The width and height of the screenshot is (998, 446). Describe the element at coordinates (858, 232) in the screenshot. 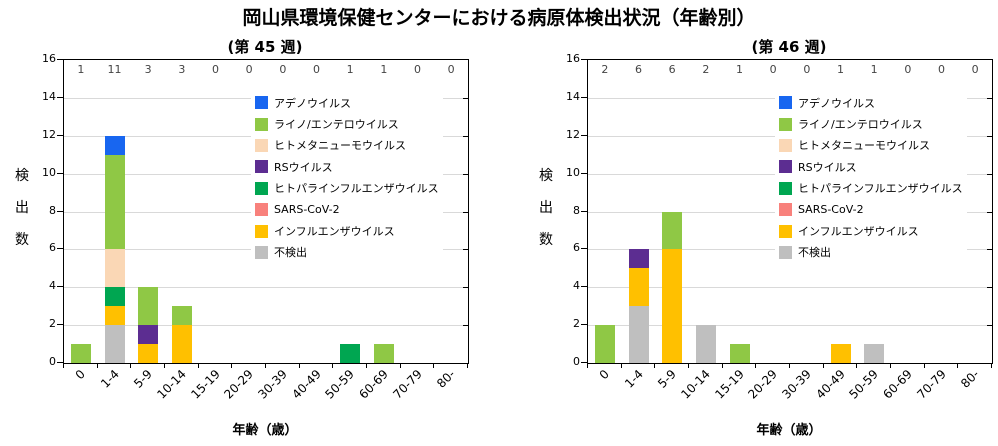

I see `legend-label: インフルエンザウイルス` at that location.